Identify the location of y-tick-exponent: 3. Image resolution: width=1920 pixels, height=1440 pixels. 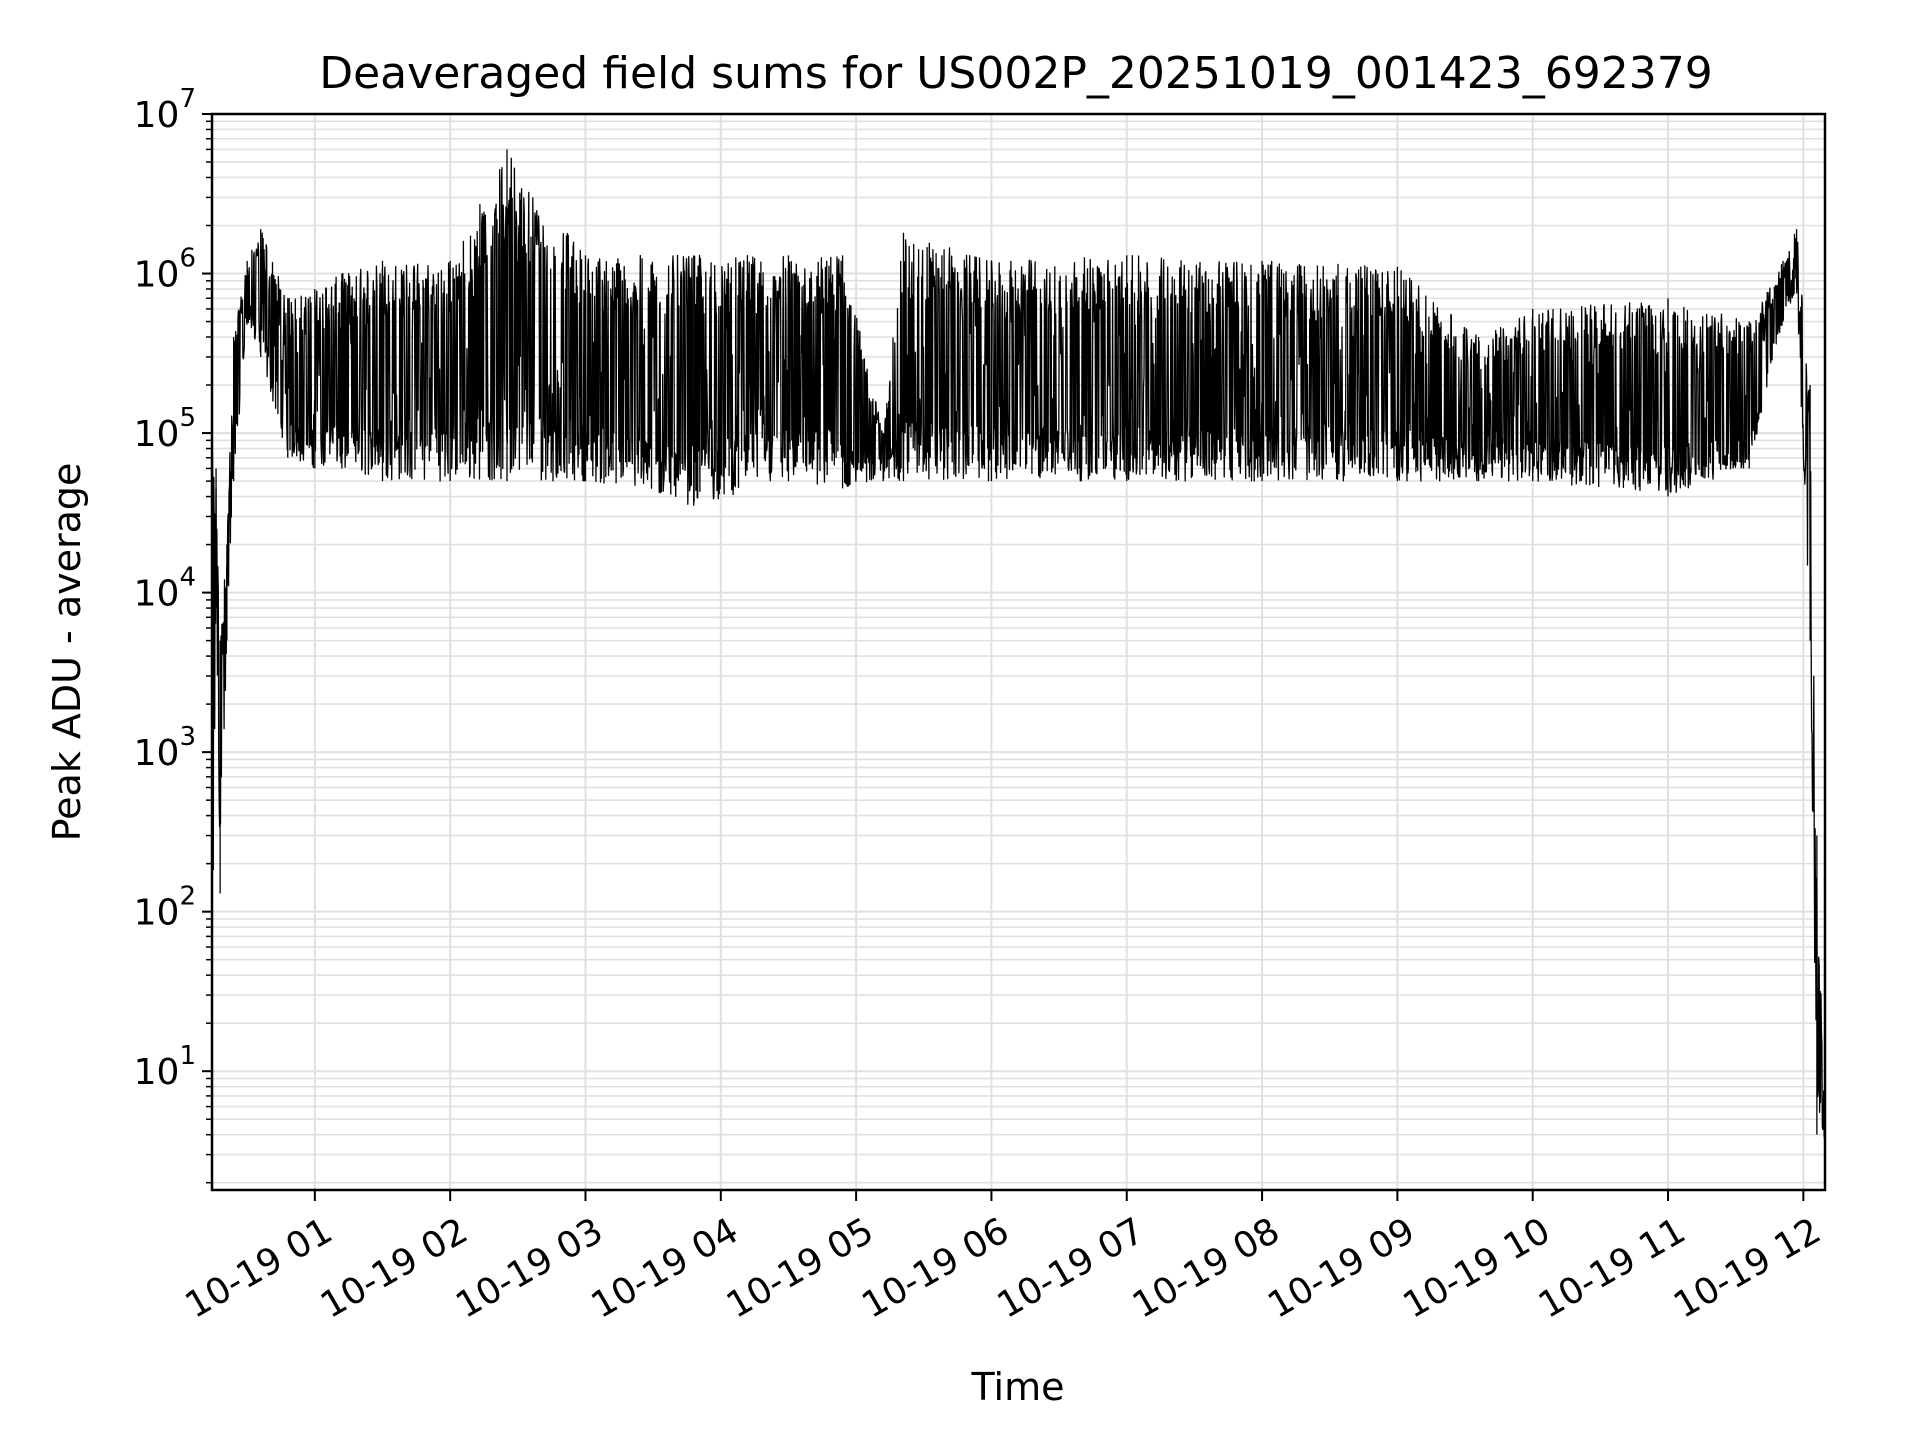
(187, 737).